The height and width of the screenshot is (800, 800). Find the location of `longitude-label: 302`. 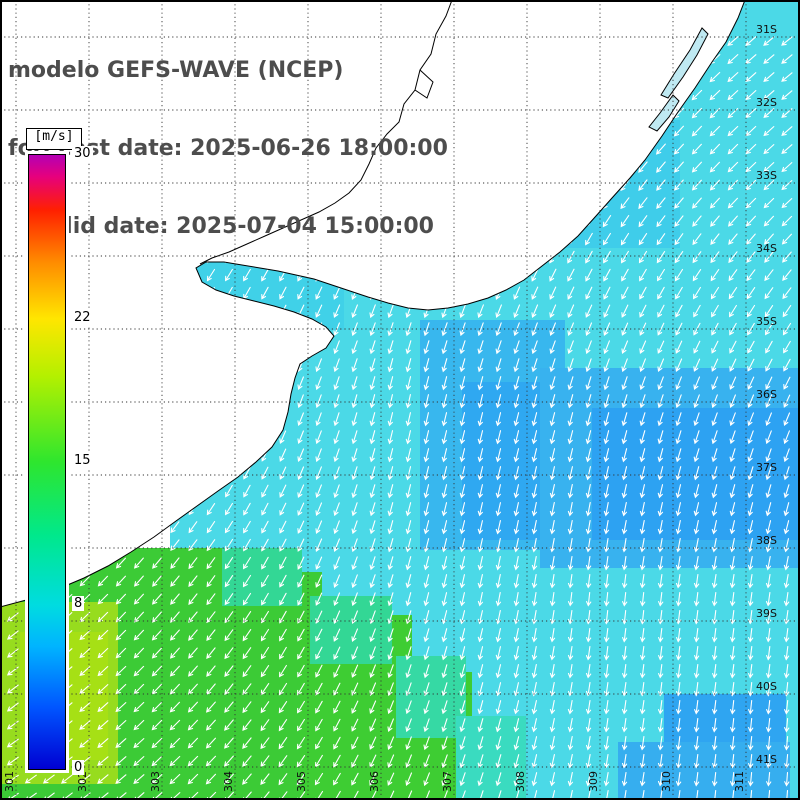

longitude-label: 302 is located at coordinates (82, 781).